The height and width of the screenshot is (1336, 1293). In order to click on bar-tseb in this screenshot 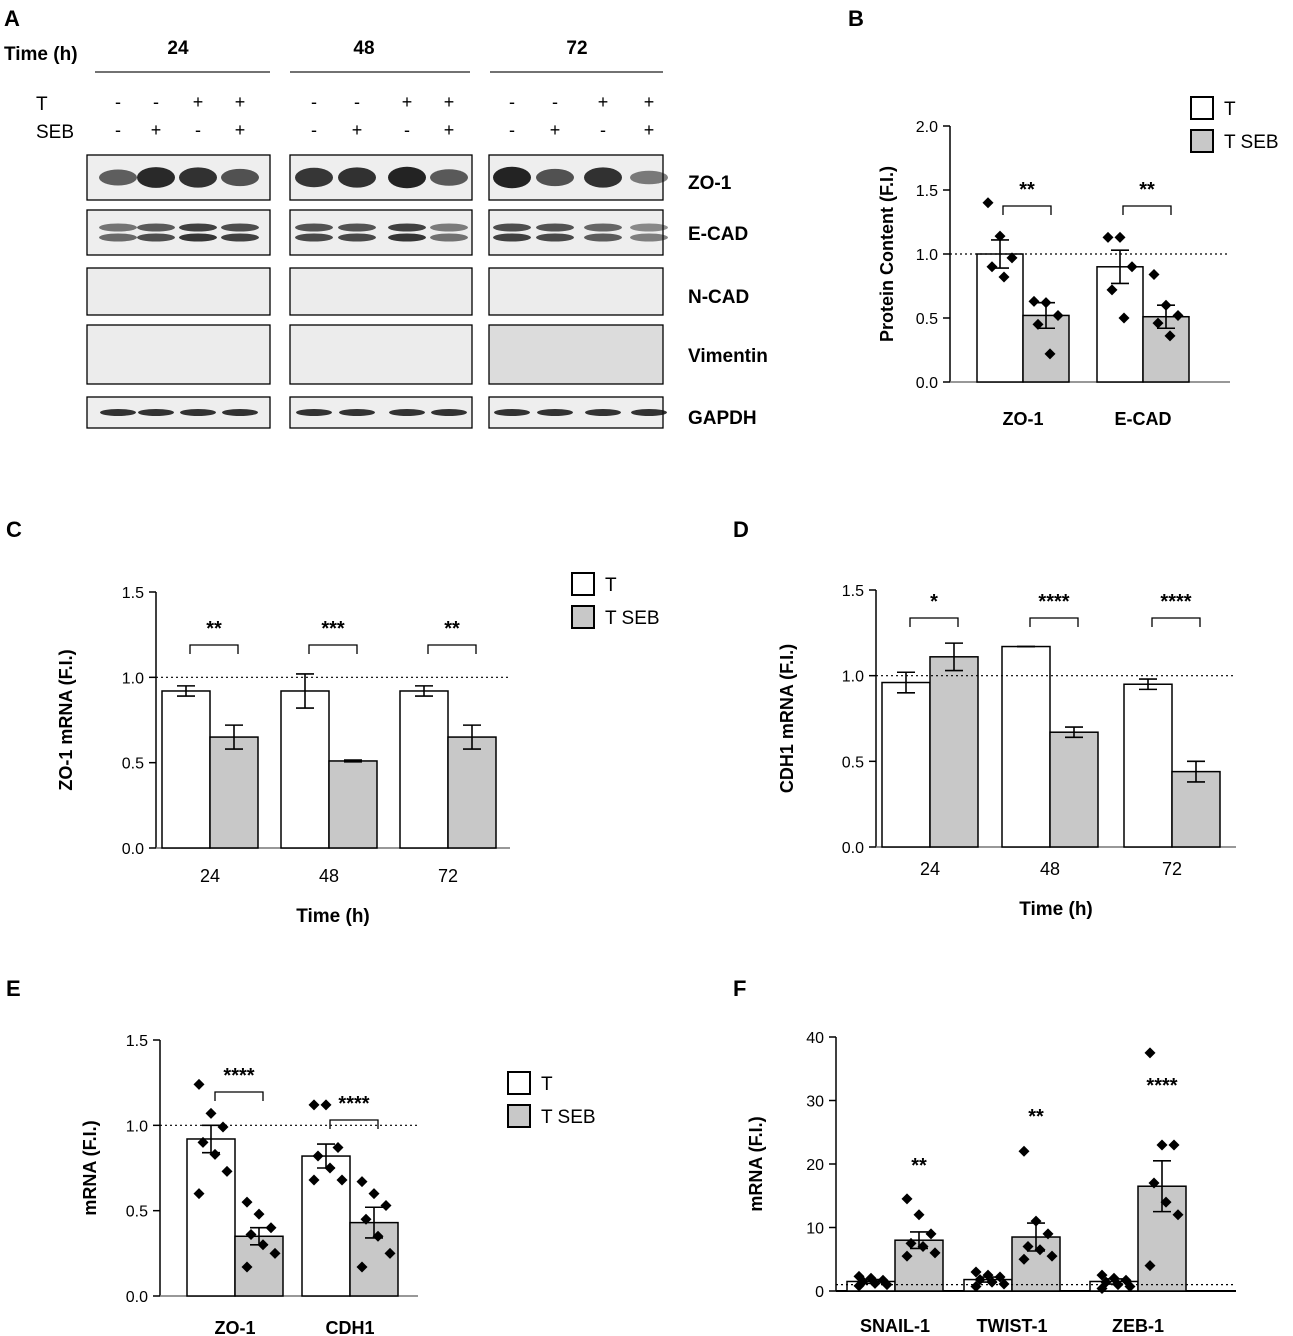, I will do `click(1074, 789)`.